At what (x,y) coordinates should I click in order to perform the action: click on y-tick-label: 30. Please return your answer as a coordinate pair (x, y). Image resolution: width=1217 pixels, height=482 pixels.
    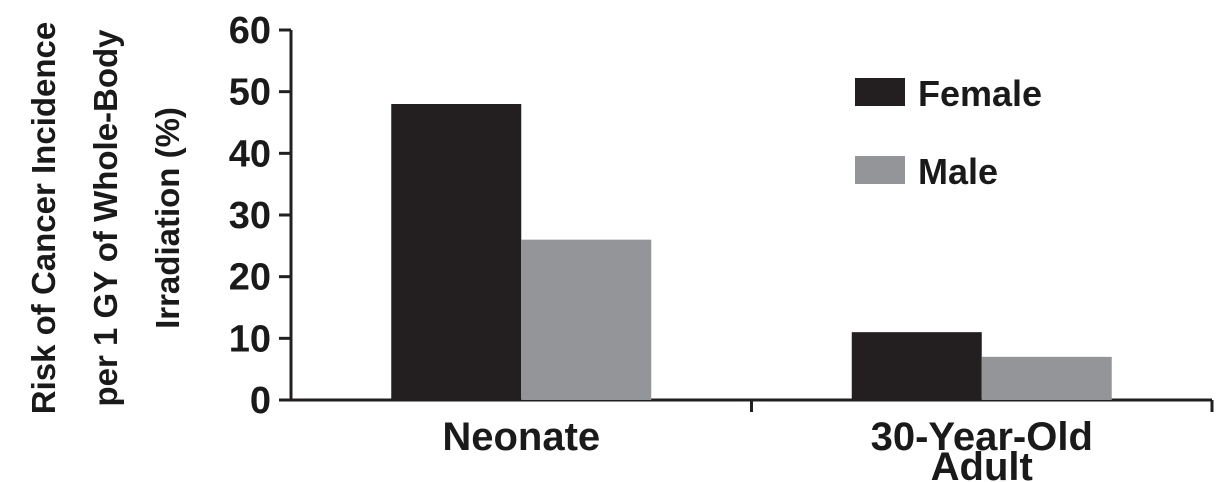
    Looking at the image, I should click on (250, 216).